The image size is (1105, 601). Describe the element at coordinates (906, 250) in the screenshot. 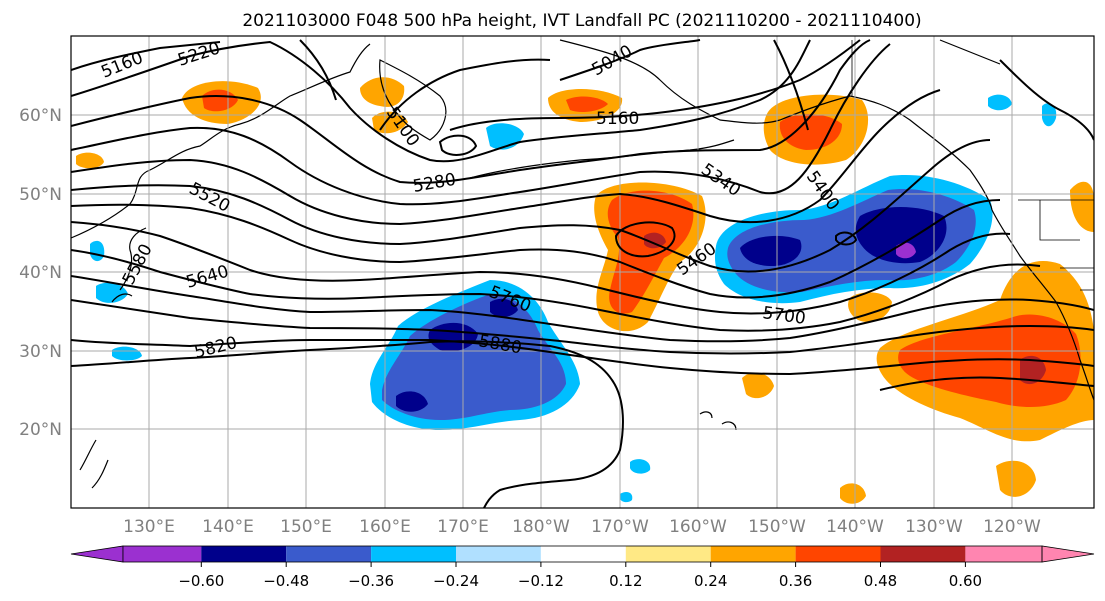

I see `neg-blob-northeast-min` at that location.